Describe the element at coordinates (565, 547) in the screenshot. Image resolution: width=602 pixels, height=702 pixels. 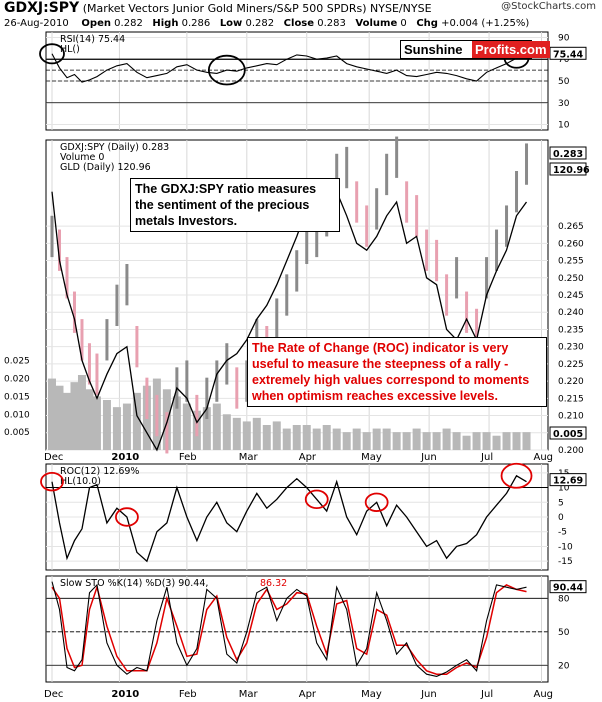
I see `y-tick-label: -10` at that location.